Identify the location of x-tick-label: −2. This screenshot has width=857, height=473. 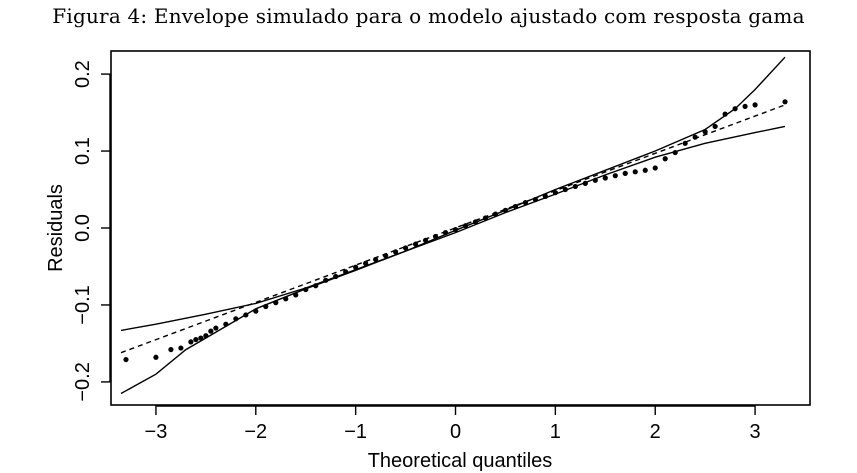
(255, 432).